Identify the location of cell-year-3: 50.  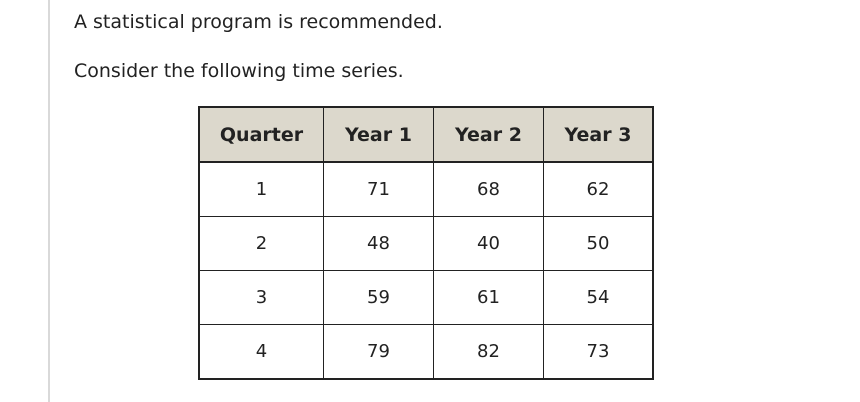
(598, 243).